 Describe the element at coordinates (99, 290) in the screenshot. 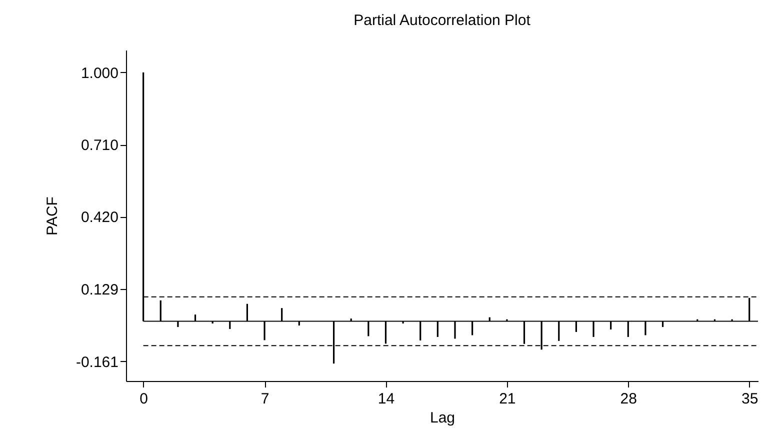

I see `y-tick-label: 0.129` at that location.